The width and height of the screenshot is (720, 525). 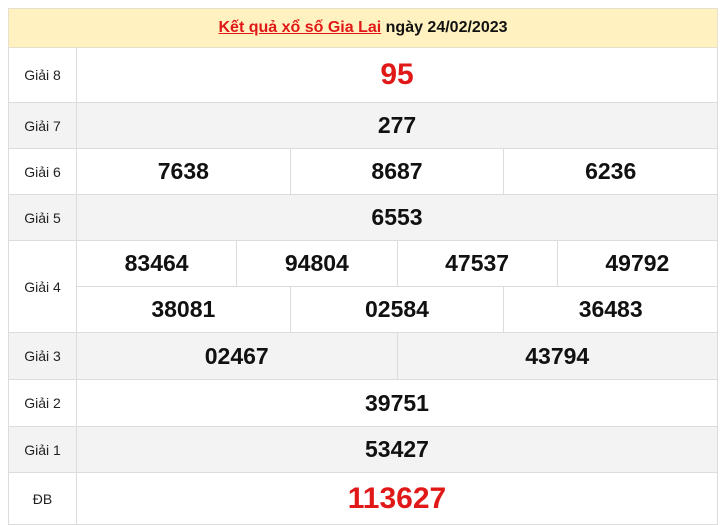 I want to click on prize-number: 38081, so click(x=183, y=309).